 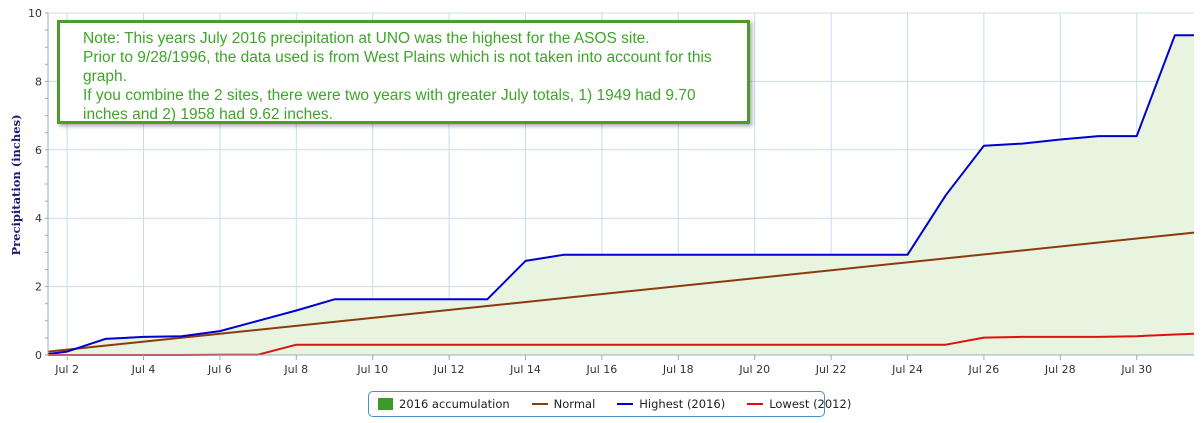 What do you see at coordinates (754, 369) in the screenshot?
I see `x-tick-label: Jul 20` at bounding box center [754, 369].